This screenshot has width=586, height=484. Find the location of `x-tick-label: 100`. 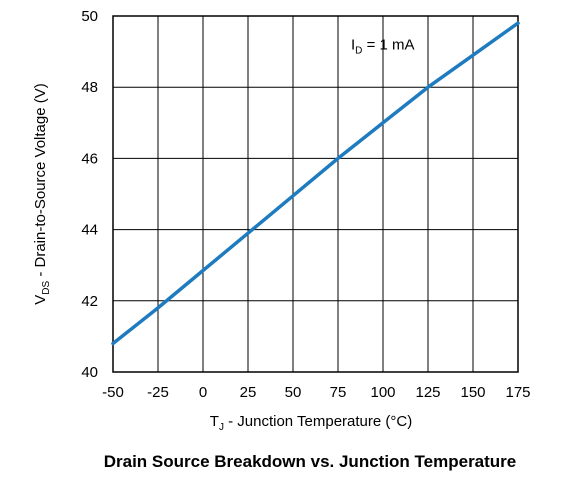

x-tick-label: 100 is located at coordinates (382, 392).